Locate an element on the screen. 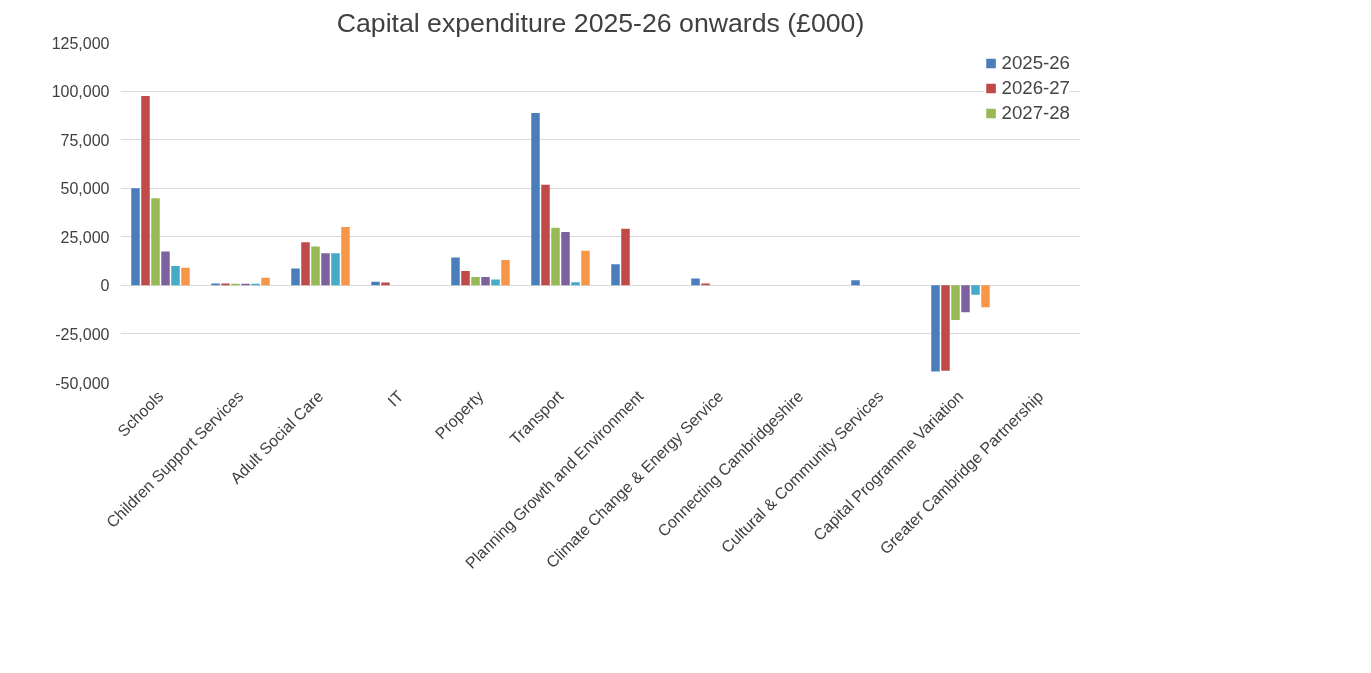 This screenshot has width=1371, height=673. y-tick-label: 75,000 is located at coordinates (85, 140).